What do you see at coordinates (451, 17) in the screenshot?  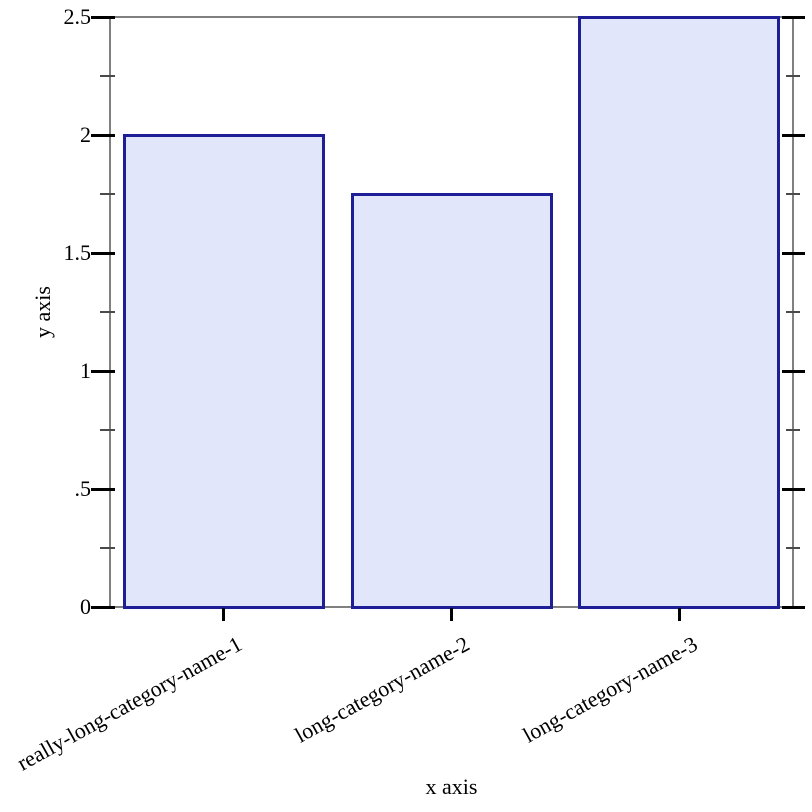 I see `top-axis-line` at bounding box center [451, 17].